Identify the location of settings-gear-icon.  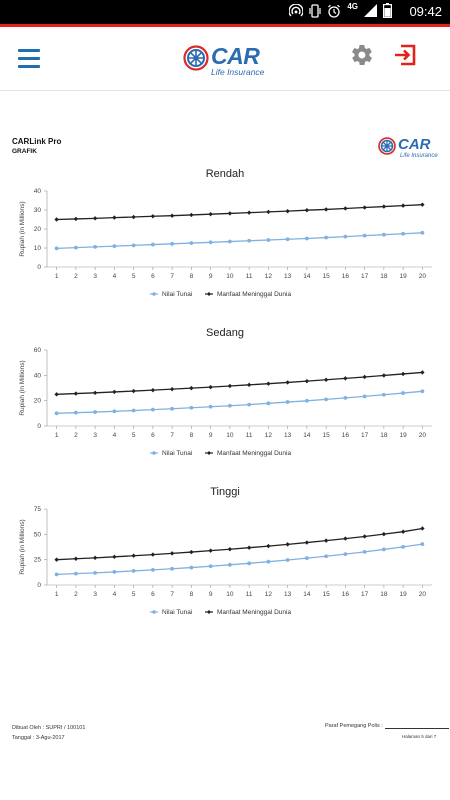
(362, 55).